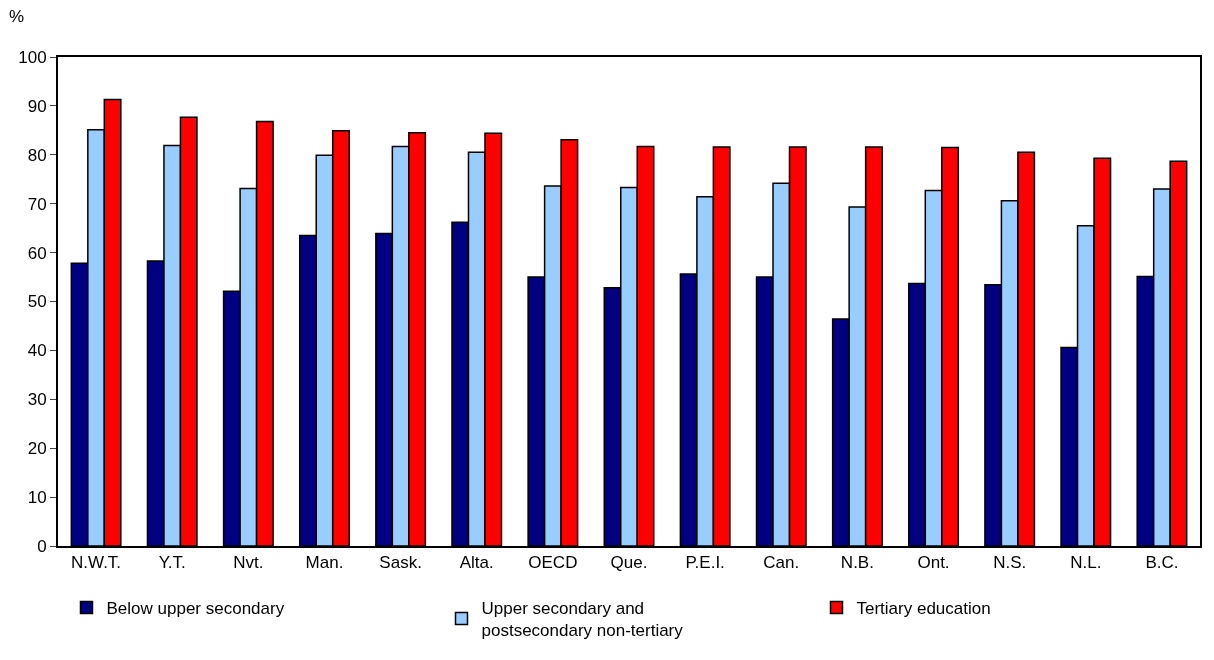  I want to click on y-tick-label: 40, so click(37, 351).